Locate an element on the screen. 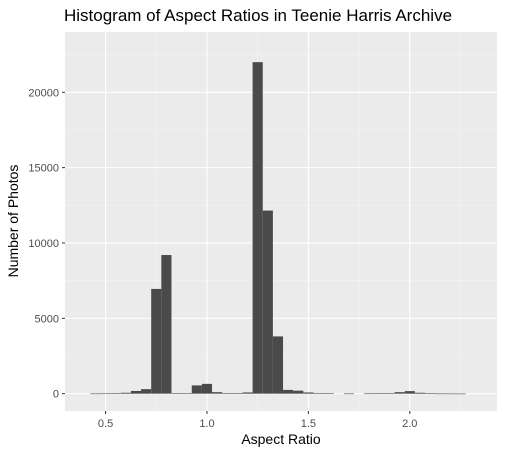 This screenshot has width=505, height=455. y-tick-label: 0 is located at coordinates (56, 395).